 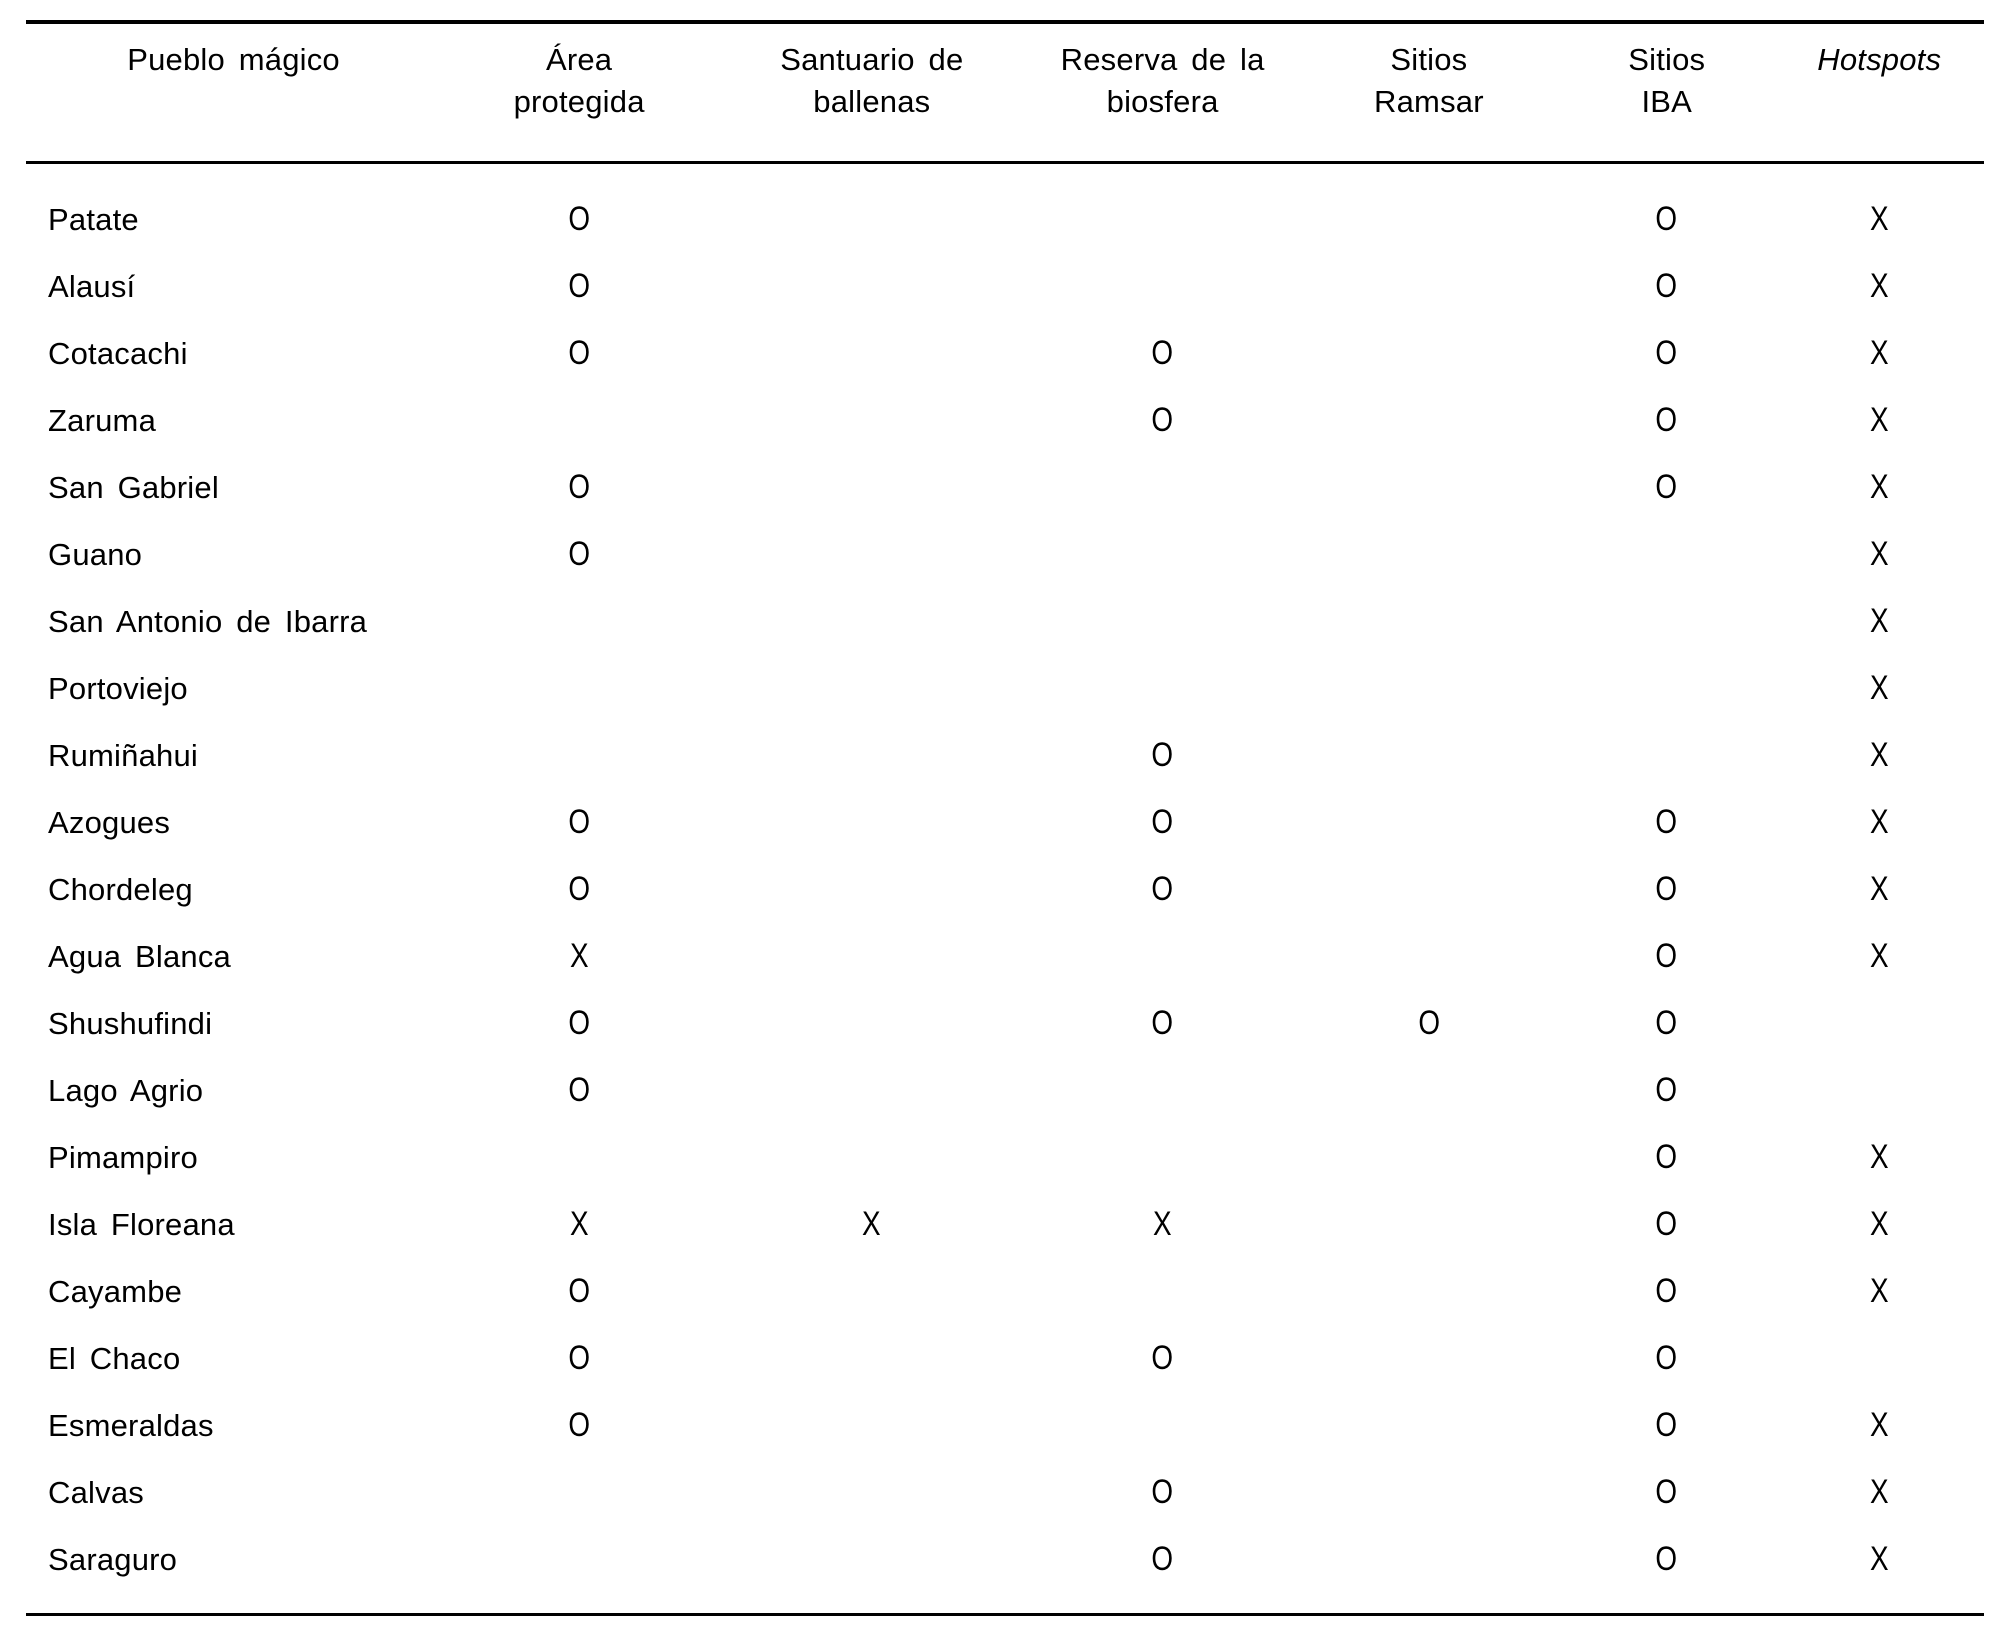 I want to click on header-reserva-biosfera: Reserva de la biosfera, so click(x=1163, y=92).